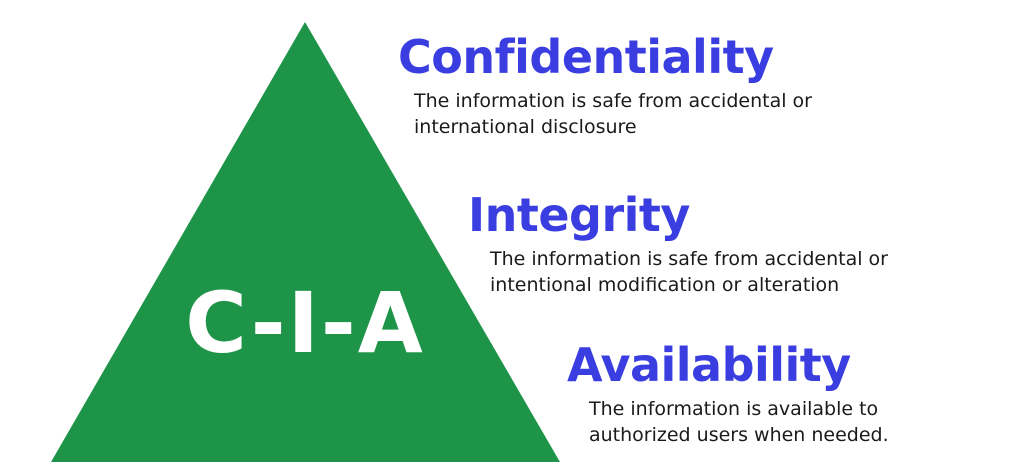 The height and width of the screenshot is (473, 1024). Describe the element at coordinates (525, 127) in the screenshot. I see `confidentiality-description-line: international disclosure` at that location.